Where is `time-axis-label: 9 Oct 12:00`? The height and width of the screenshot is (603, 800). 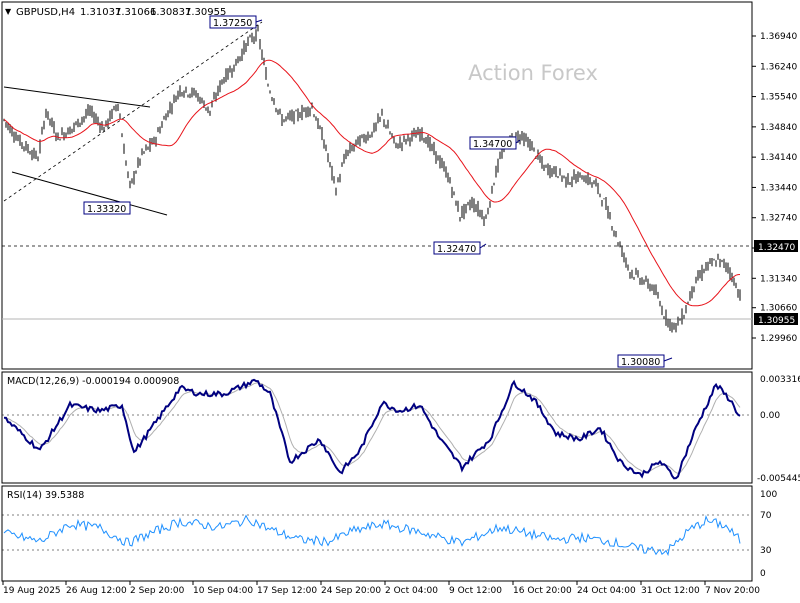 time-axis-label: 9 Oct 12:00 is located at coordinates (475, 591).